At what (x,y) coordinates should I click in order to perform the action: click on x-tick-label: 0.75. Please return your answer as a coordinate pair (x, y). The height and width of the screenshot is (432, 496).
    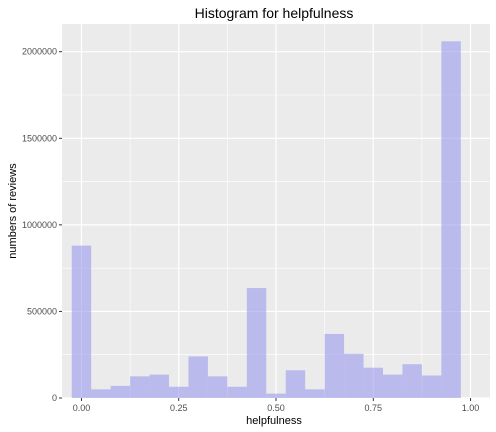
    Looking at the image, I should click on (374, 408).